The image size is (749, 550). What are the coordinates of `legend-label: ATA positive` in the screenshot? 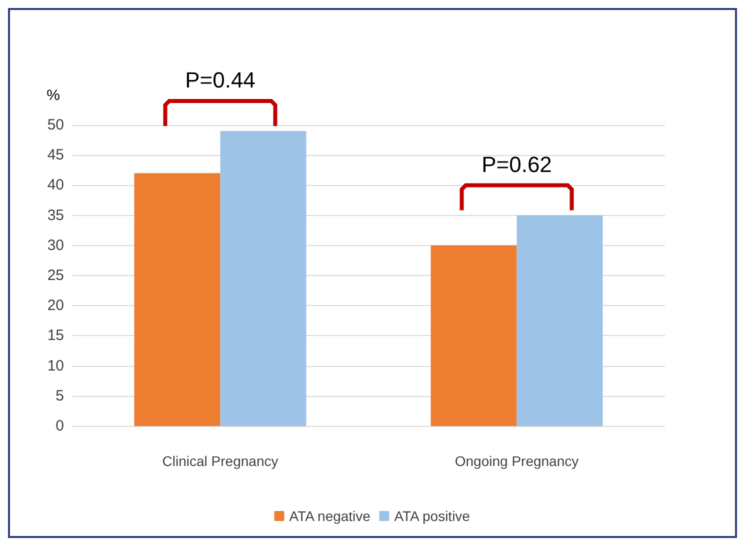 It's located at (432, 516).